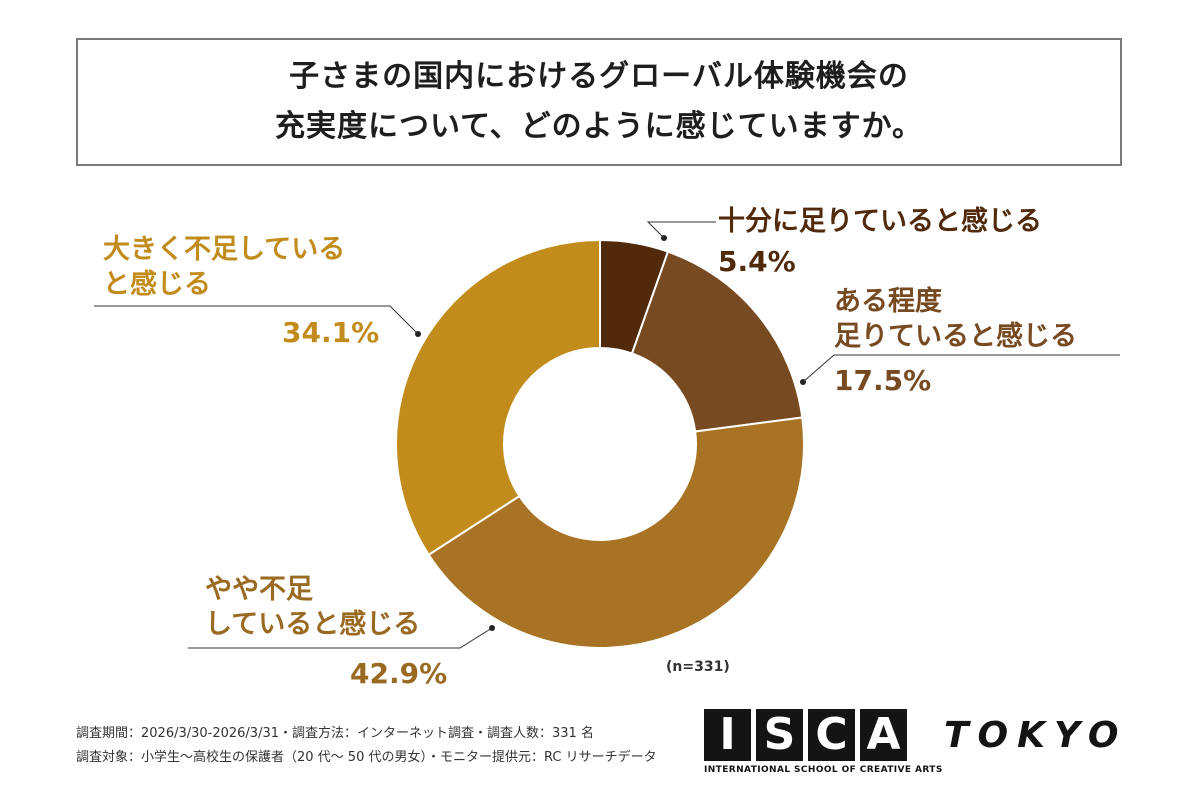 This screenshot has height=800, width=1200. Describe the element at coordinates (599, 126) in the screenshot. I see `chart-title-line-2: 充実度について、どのように感じていますか。` at that location.